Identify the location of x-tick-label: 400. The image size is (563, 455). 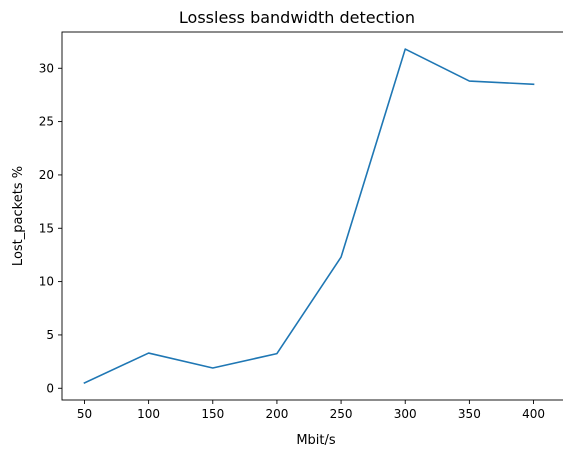
(533, 414).